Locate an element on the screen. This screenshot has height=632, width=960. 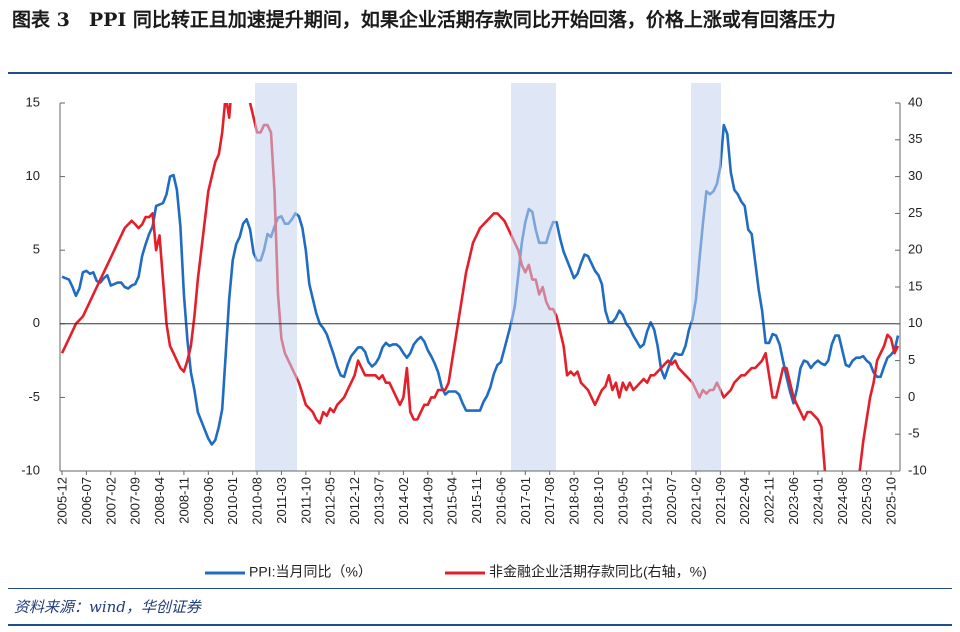
x-tick-label: 2013-07 is located at coordinates (378, 501).